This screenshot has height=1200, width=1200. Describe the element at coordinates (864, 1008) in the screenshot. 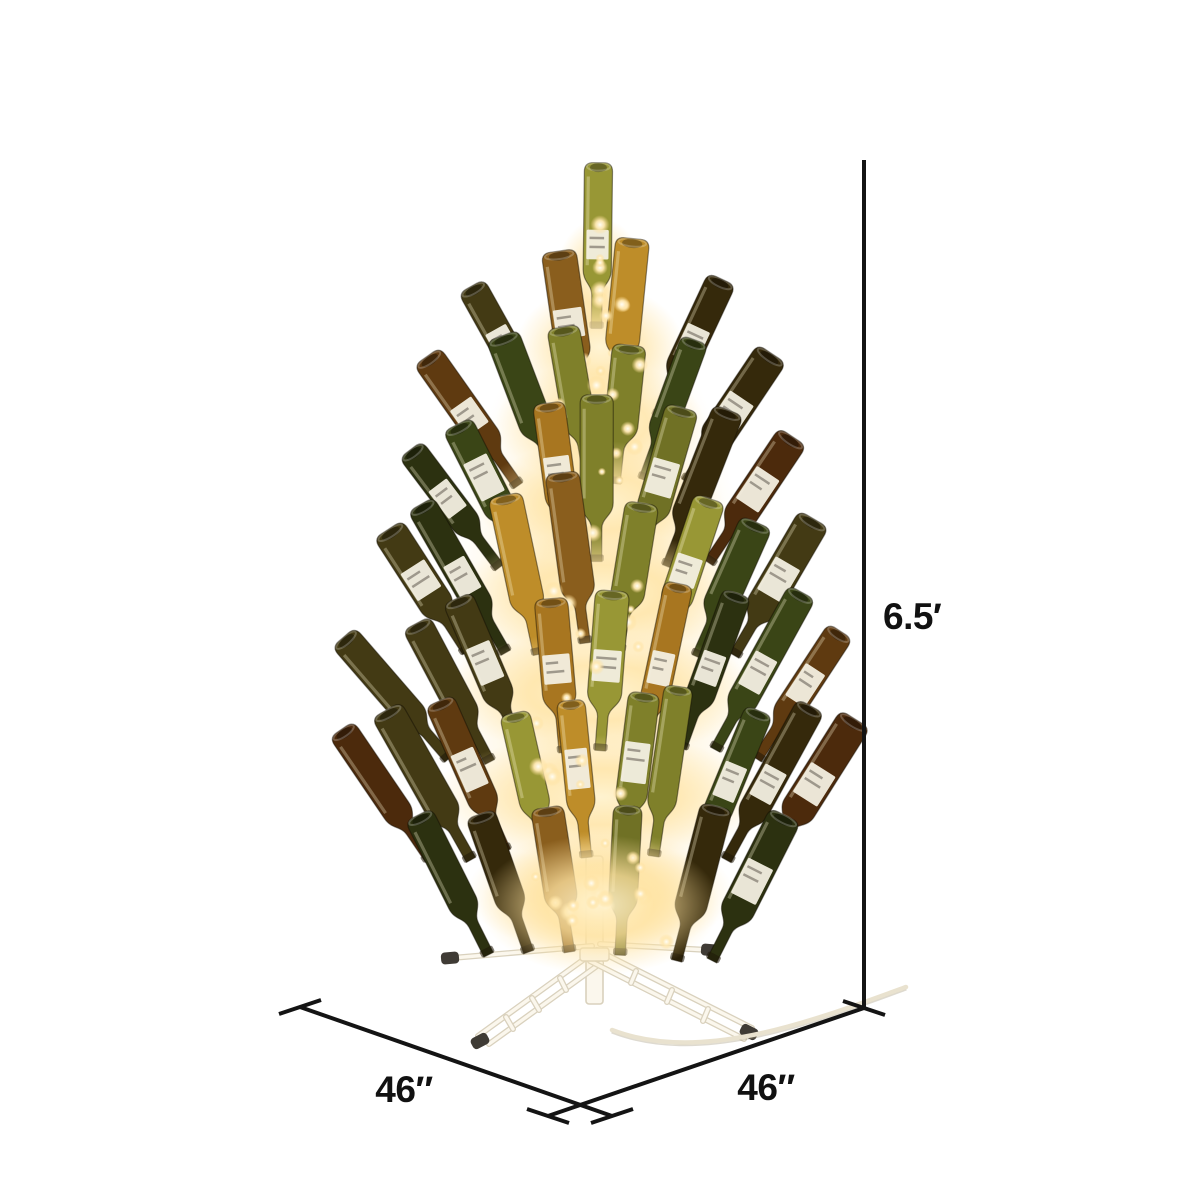

I see `depth-line-end-tick` at that location.